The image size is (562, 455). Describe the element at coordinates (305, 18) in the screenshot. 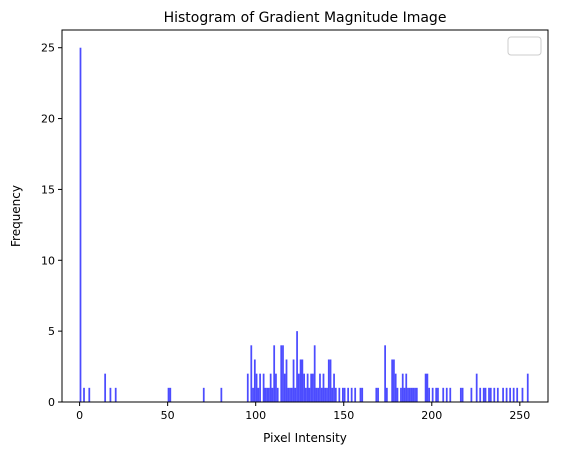

I see `chart-title: Histogram of Gradient Magnitude Image` at that location.